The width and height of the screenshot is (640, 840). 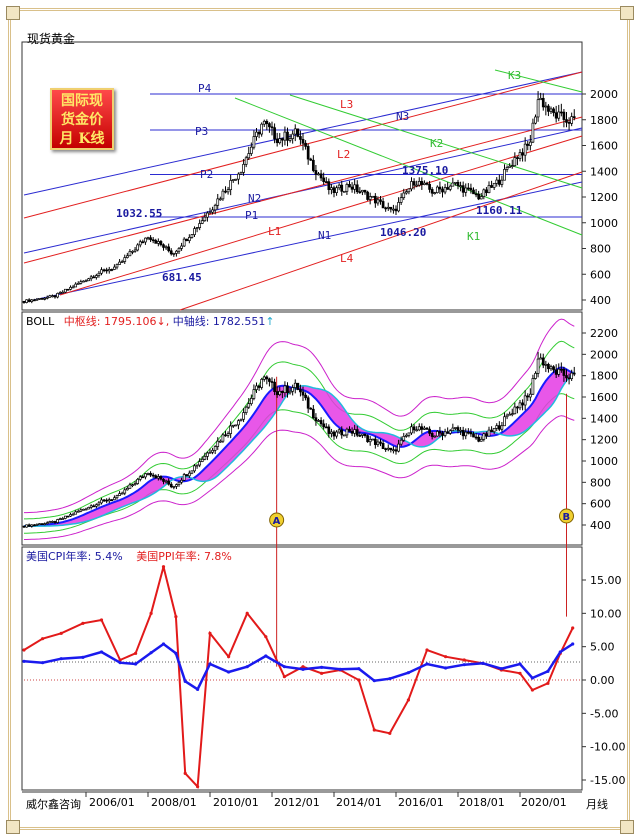 I want to click on boll-mid-value: 1795.106, so click(x=130, y=321).